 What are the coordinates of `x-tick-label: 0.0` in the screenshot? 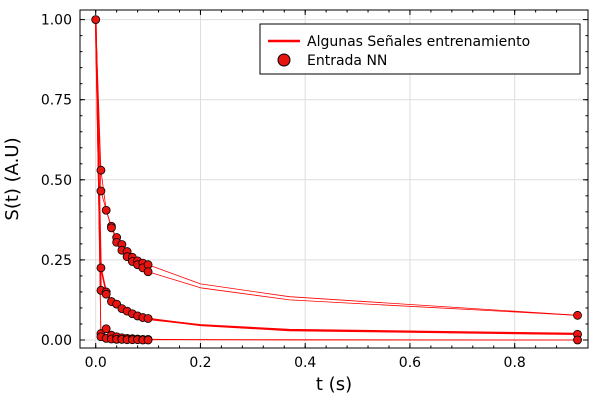 It's located at (96, 363).